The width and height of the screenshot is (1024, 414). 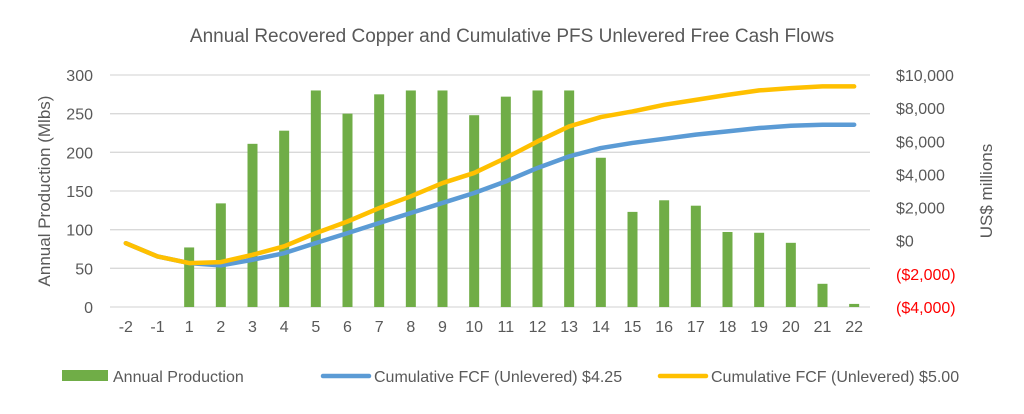 What do you see at coordinates (85, 375) in the screenshot?
I see `legend-swatch` at bounding box center [85, 375].